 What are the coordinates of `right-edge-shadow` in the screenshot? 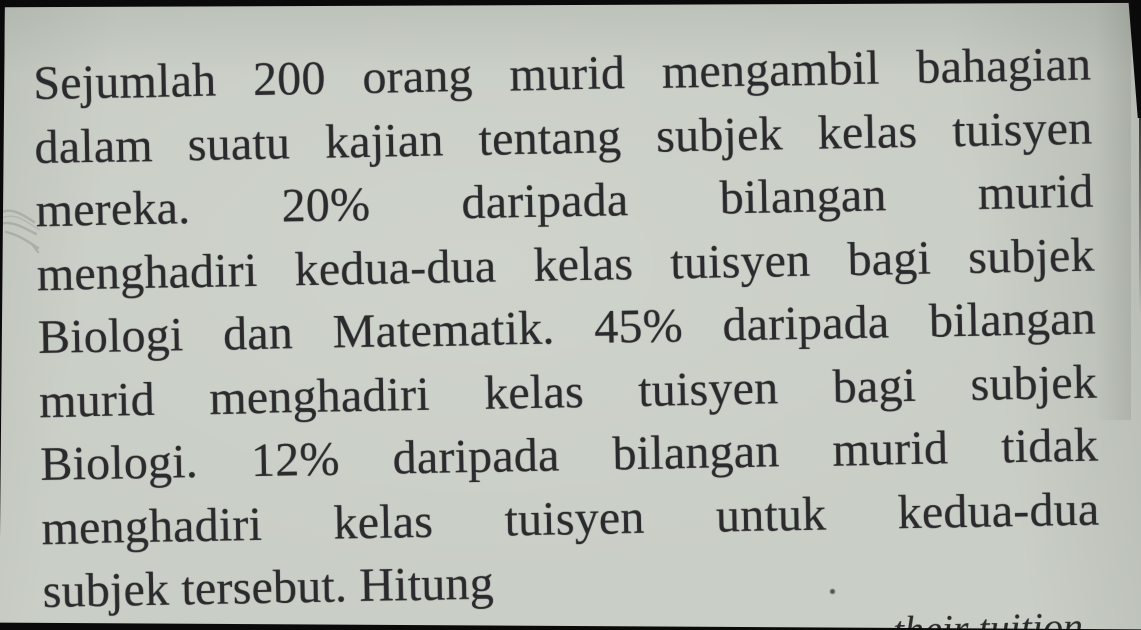 It's located at (1113, 210).